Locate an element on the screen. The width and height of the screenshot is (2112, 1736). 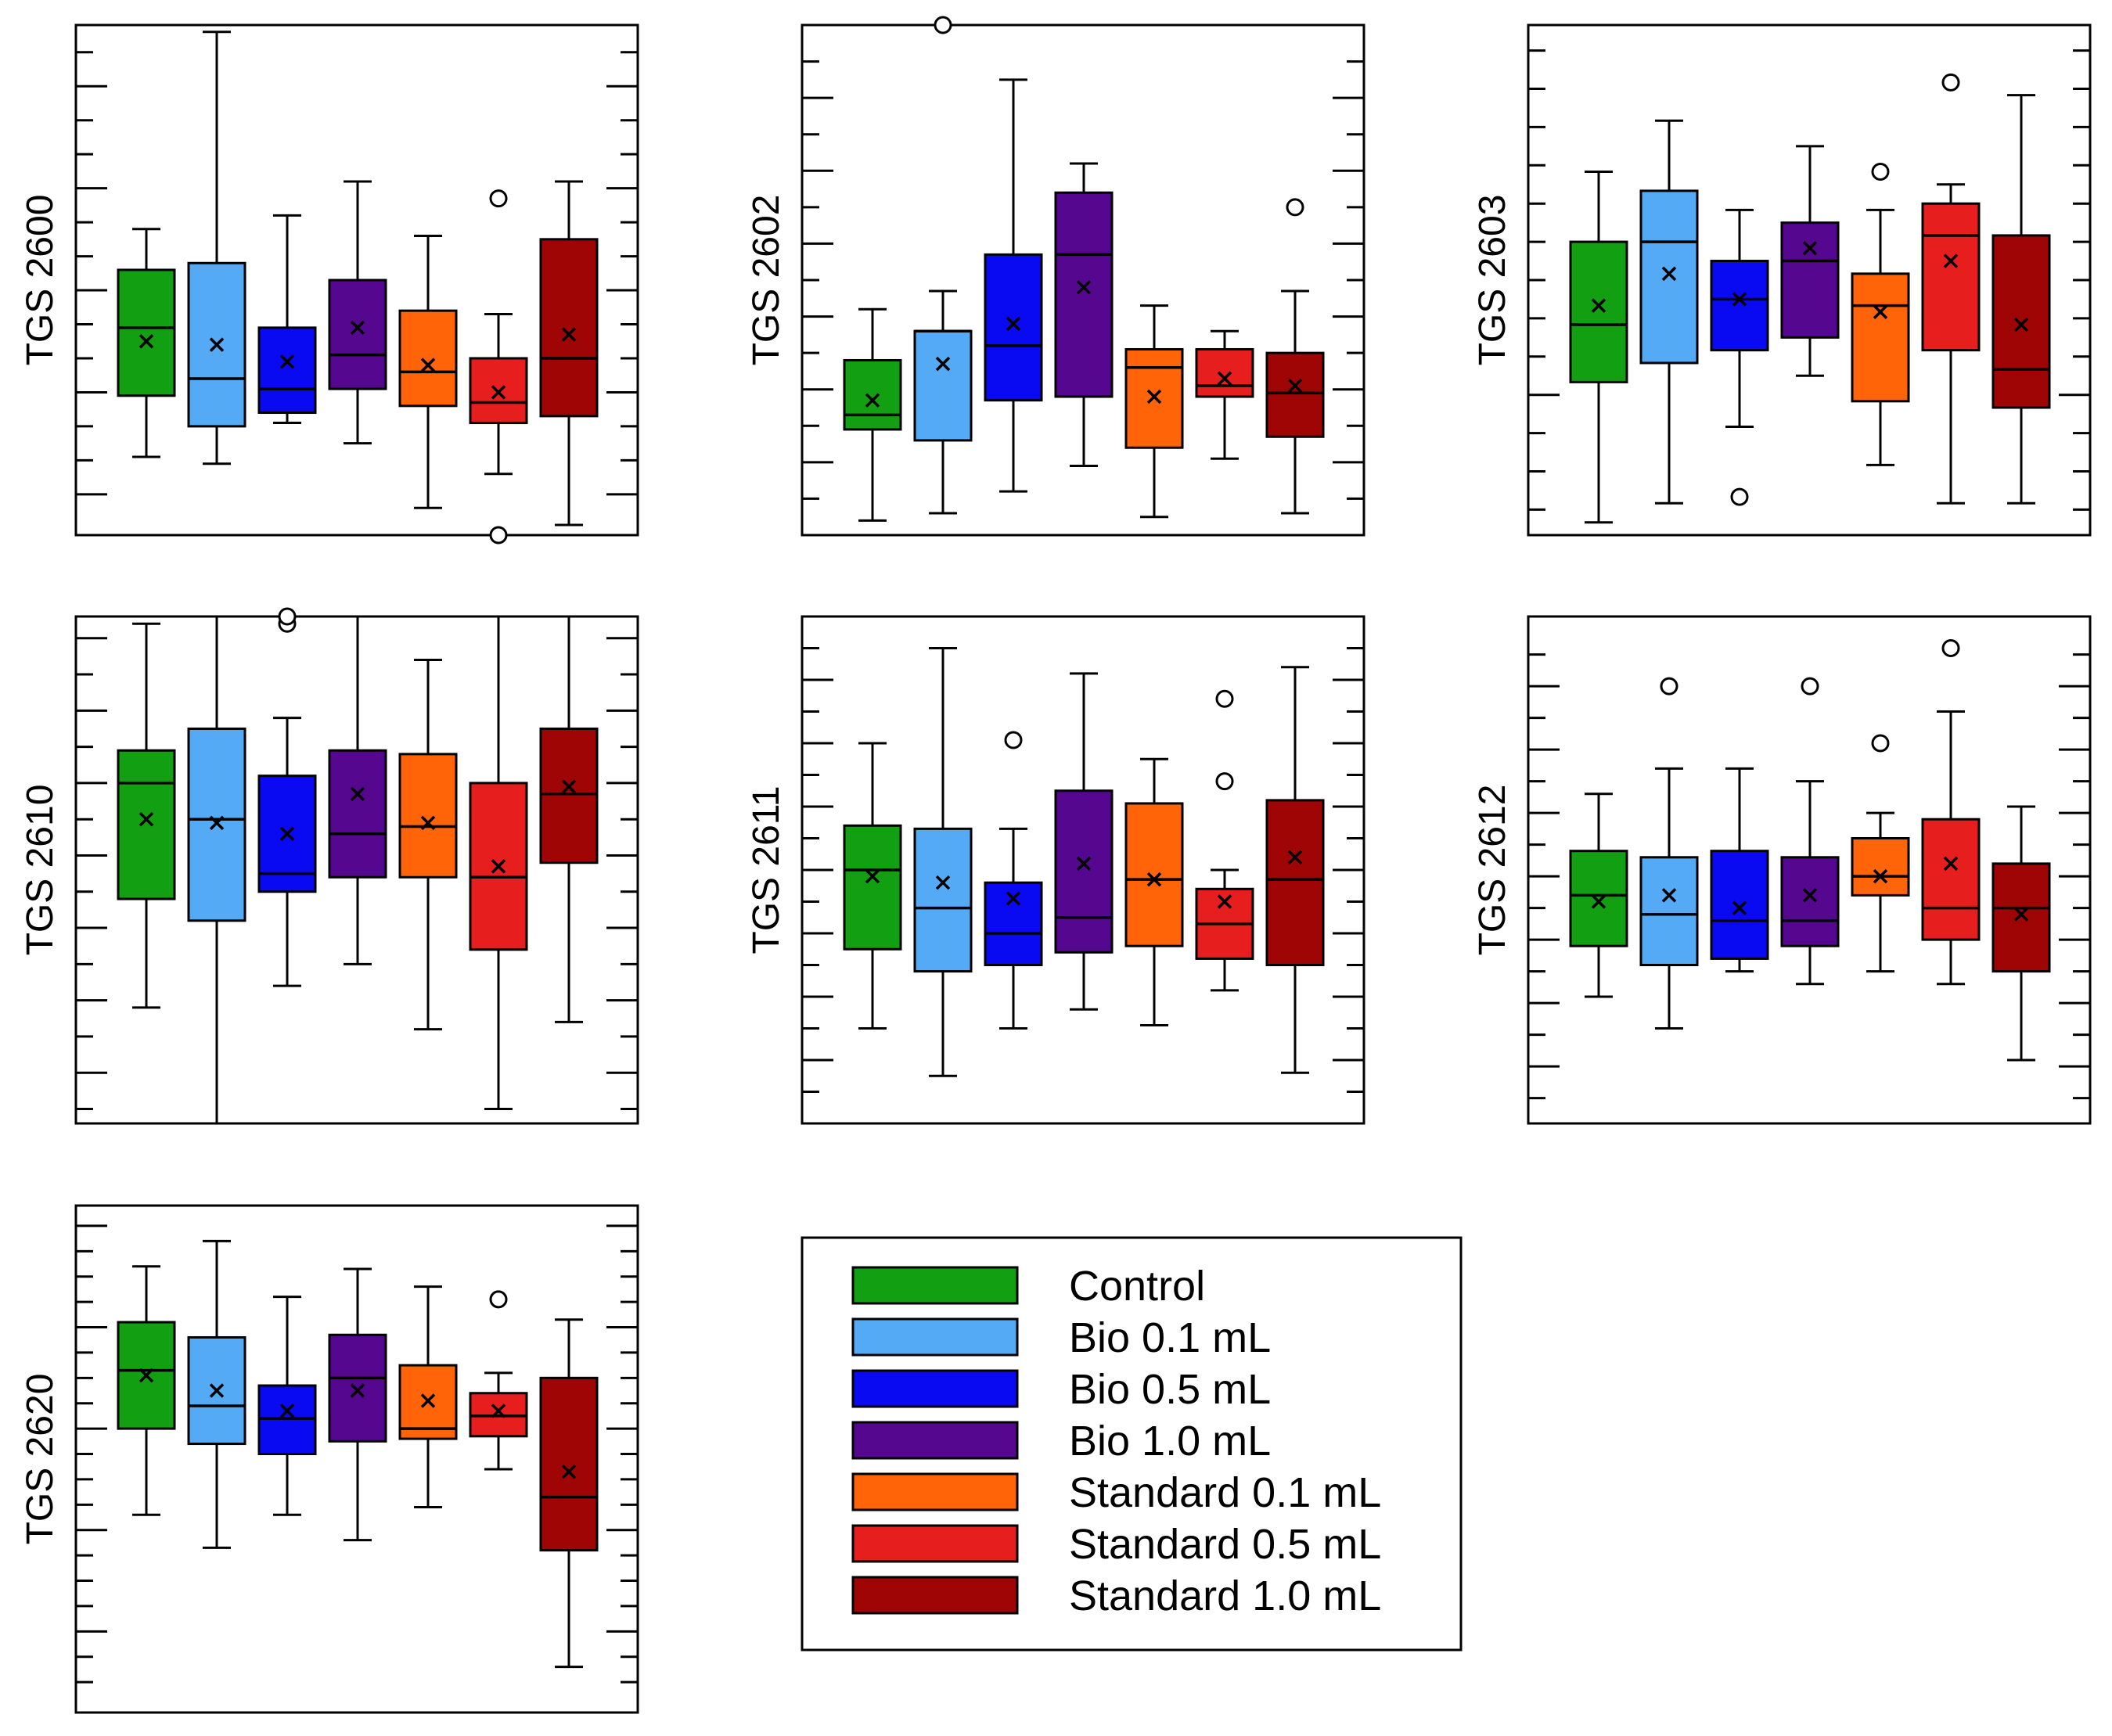
legend-item-bio-0-1: Bio 0.1 mL is located at coordinates (1061, 1338).